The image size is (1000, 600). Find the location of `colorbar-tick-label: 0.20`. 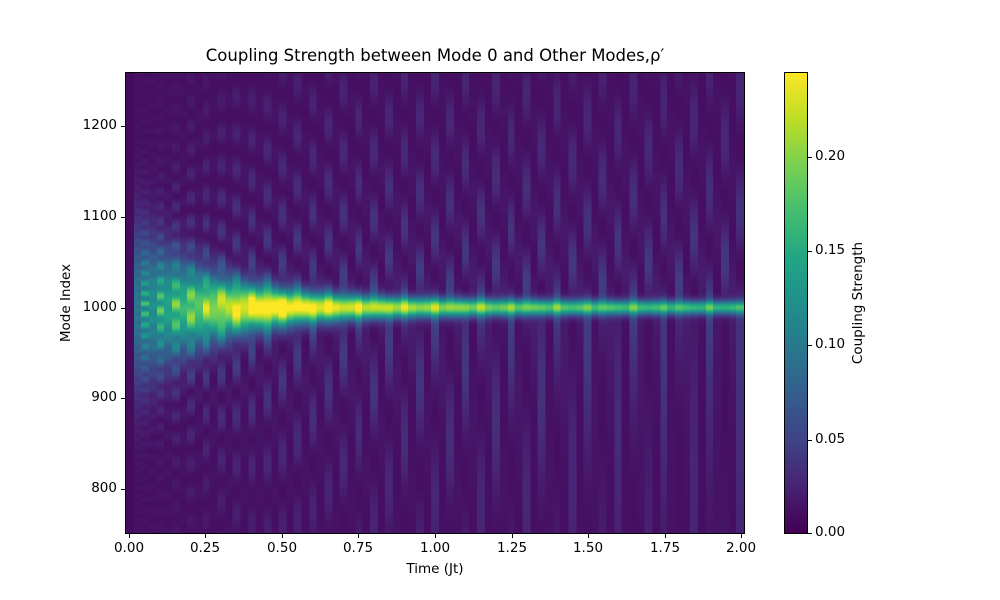

colorbar-tick-label: 0.20 is located at coordinates (830, 156).